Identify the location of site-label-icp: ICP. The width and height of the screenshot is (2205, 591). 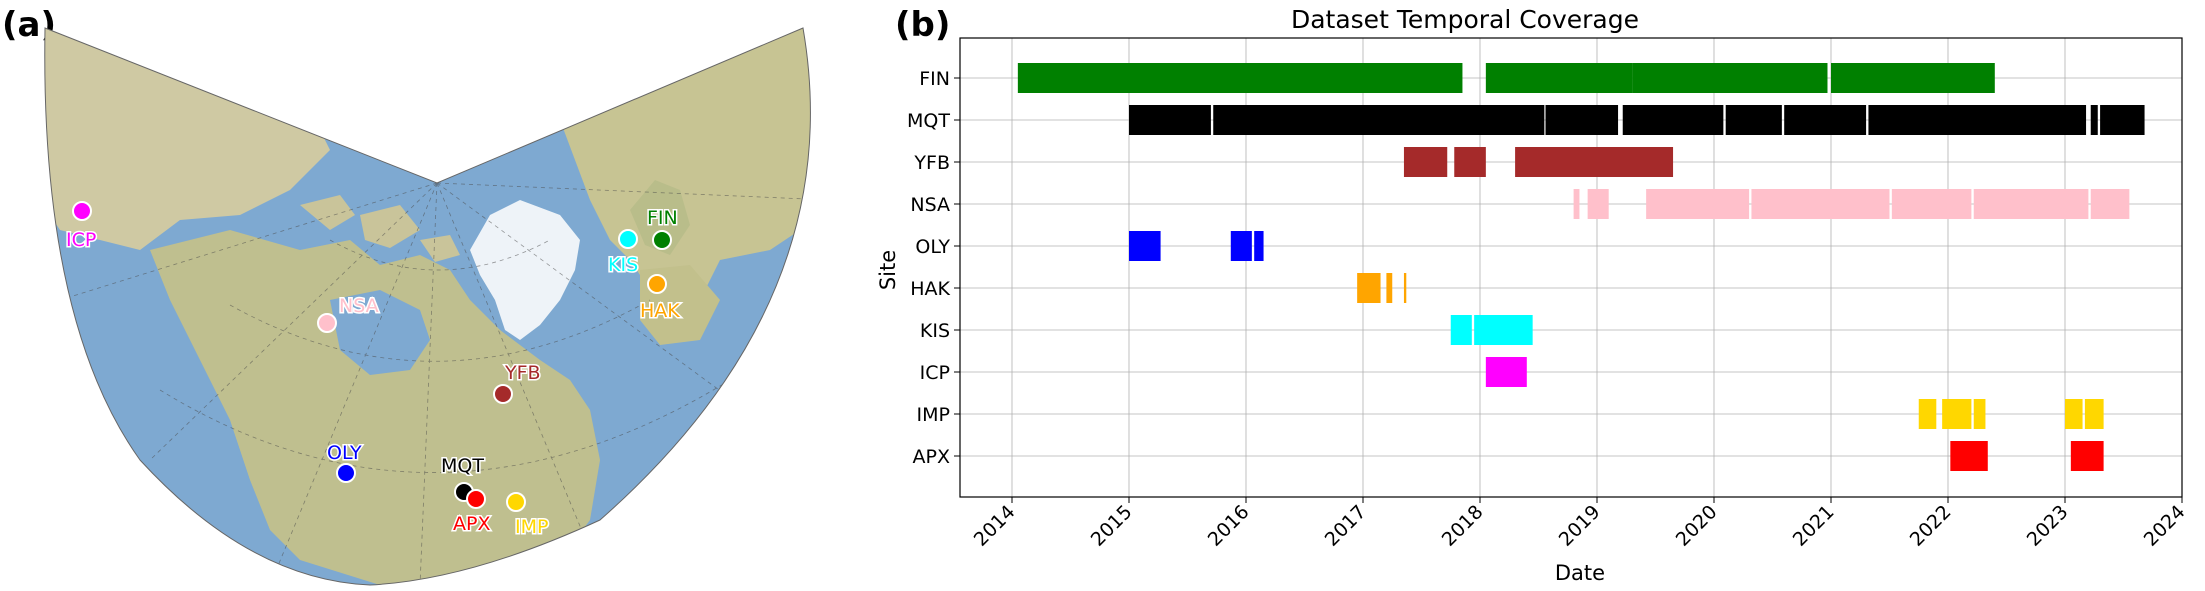
(81, 240).